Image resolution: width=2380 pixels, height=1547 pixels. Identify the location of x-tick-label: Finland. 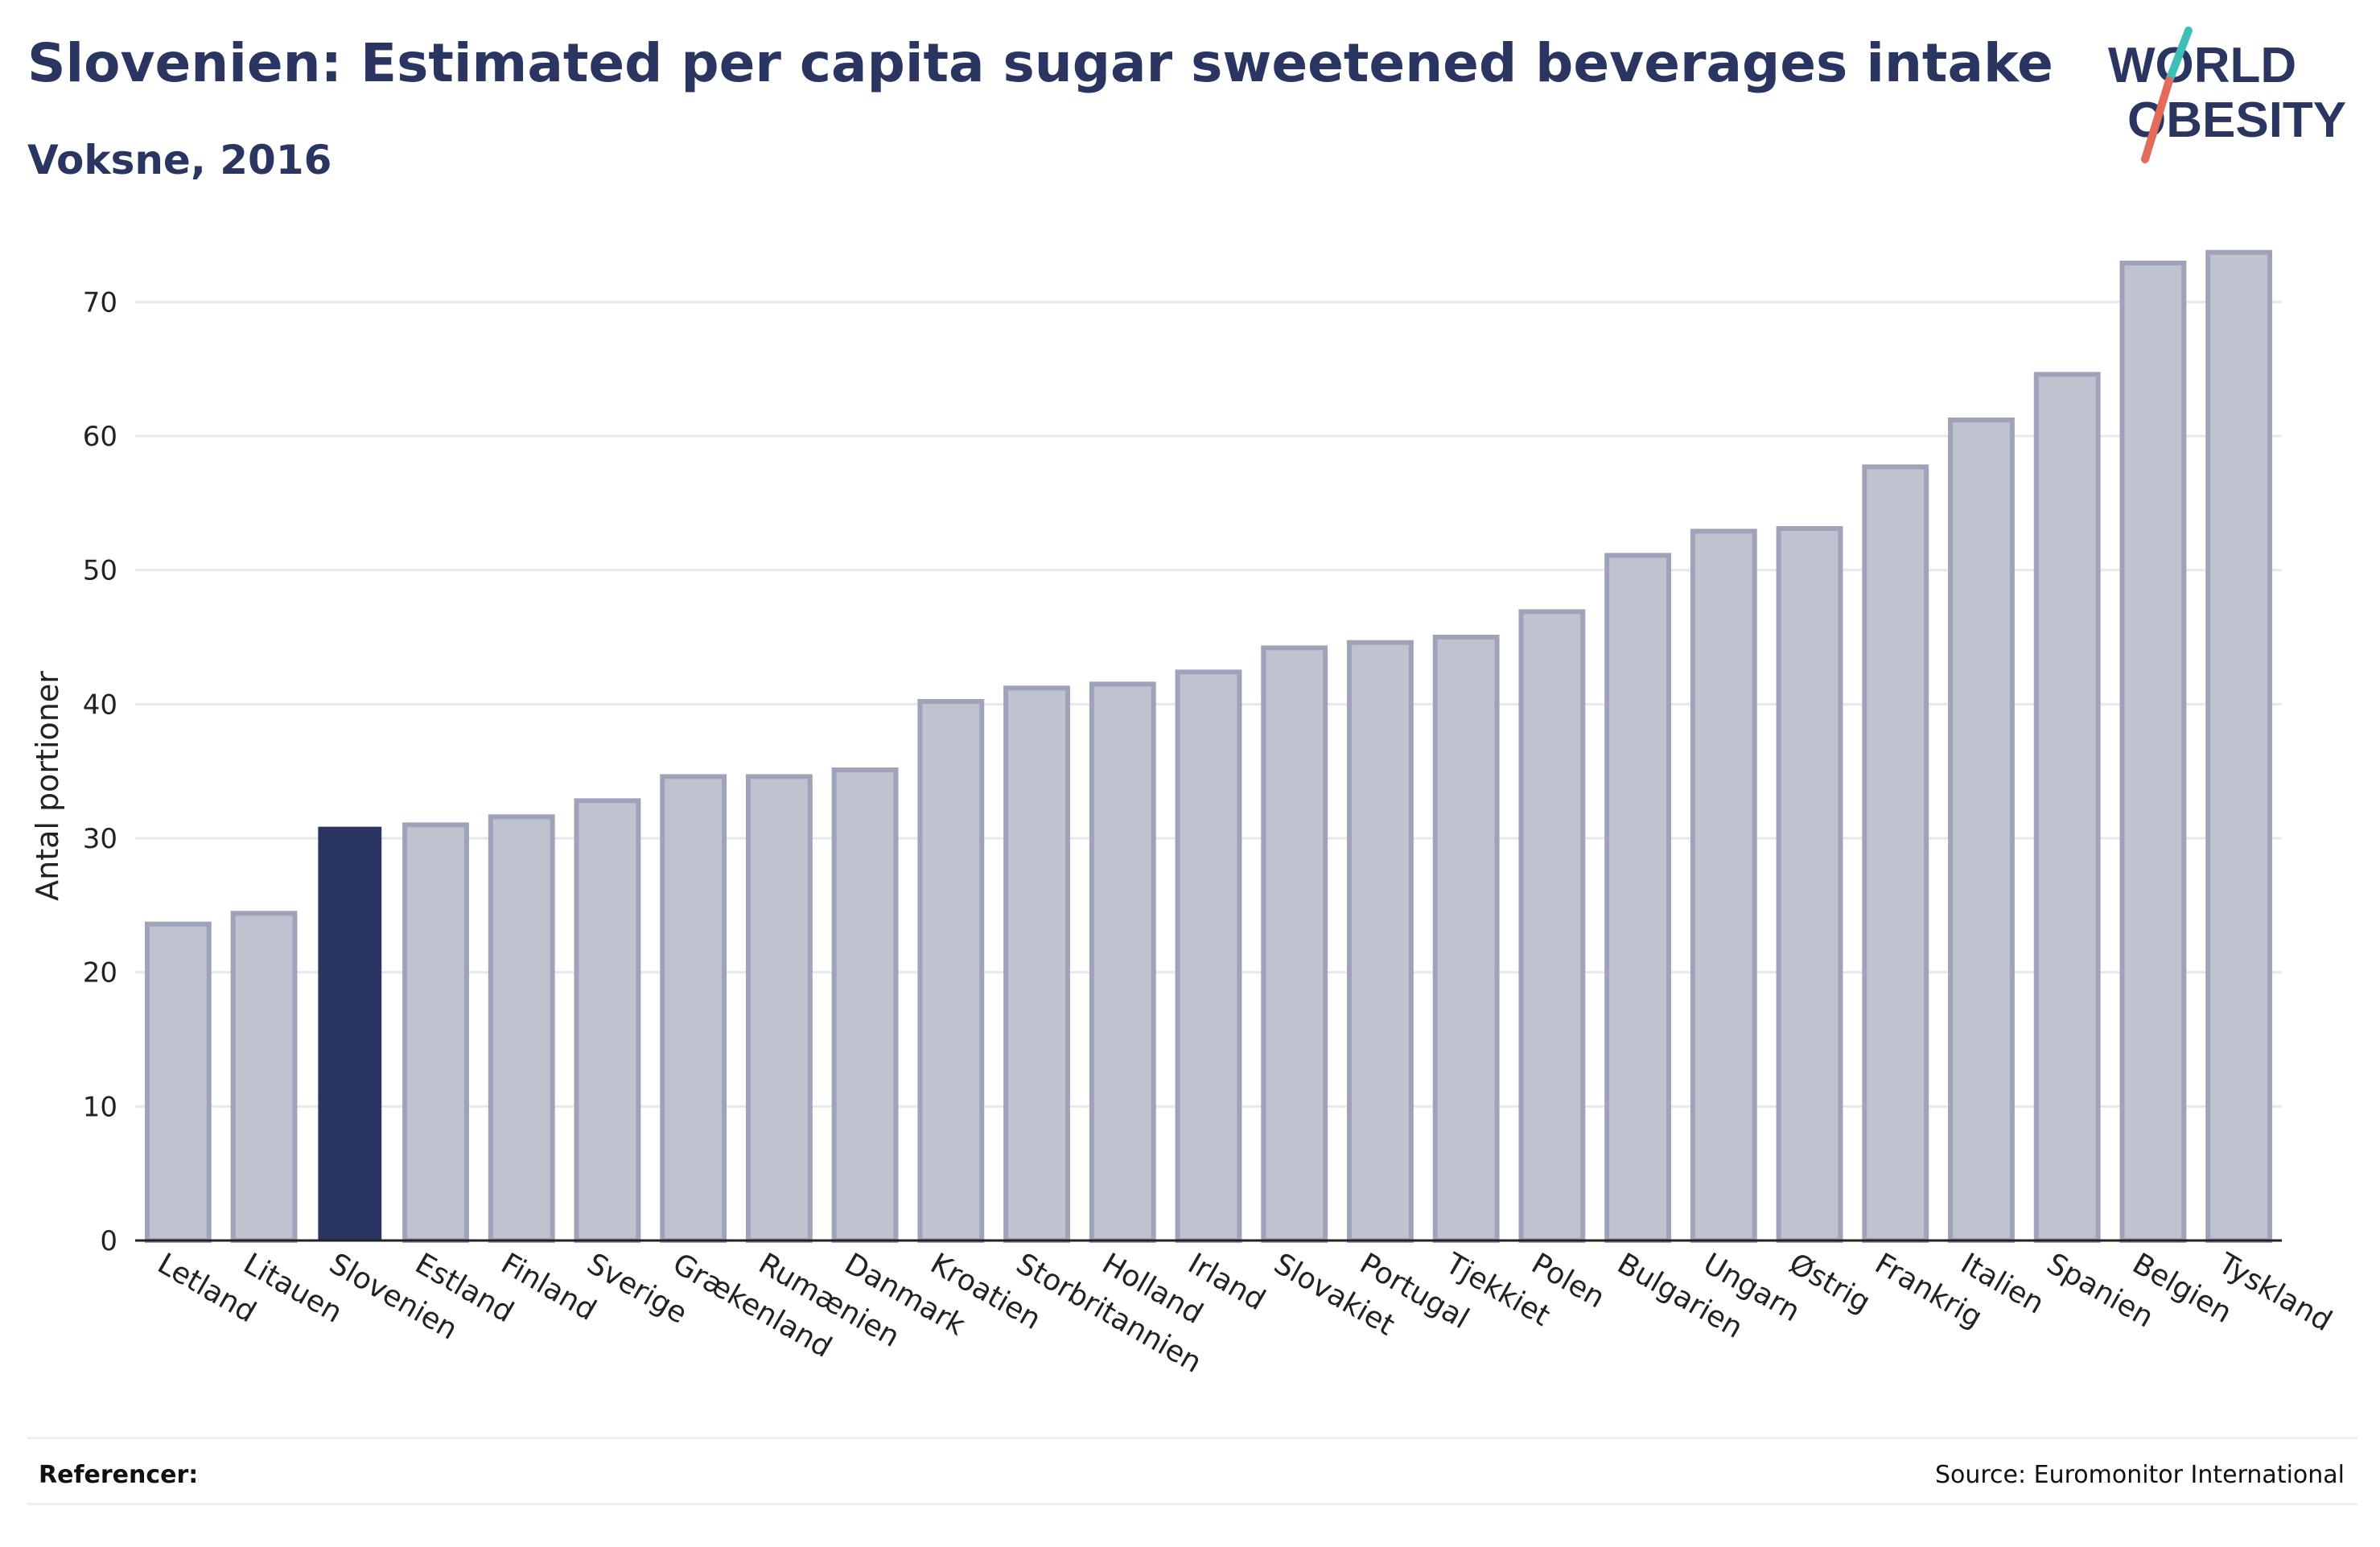
(549, 1287).